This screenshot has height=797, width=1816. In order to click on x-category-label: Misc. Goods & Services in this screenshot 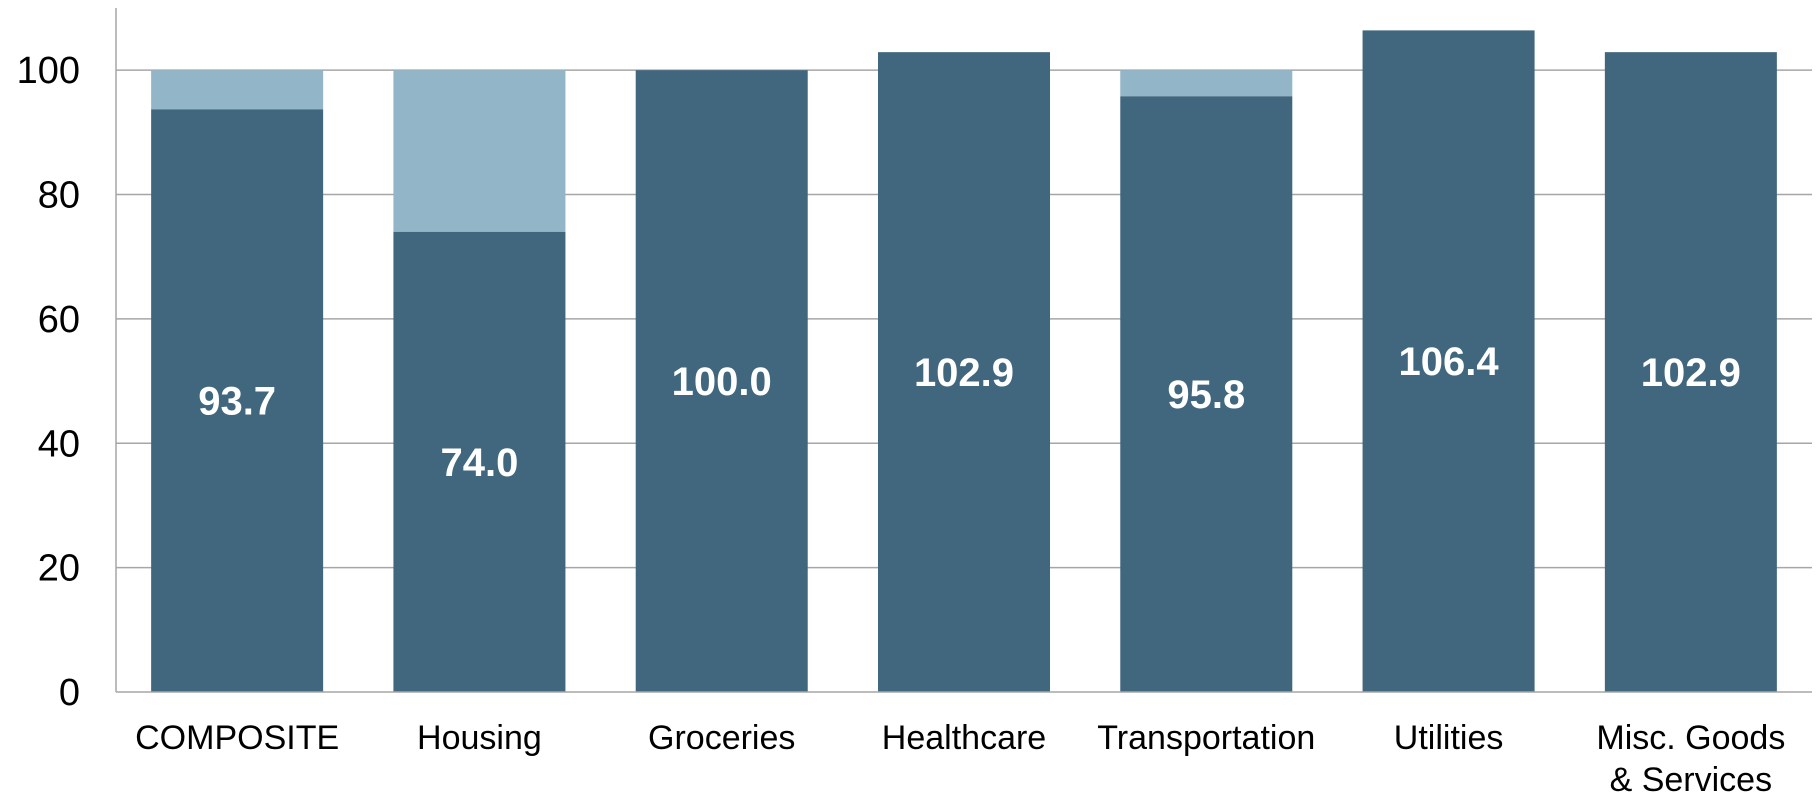, I will do `click(1690, 758)`.